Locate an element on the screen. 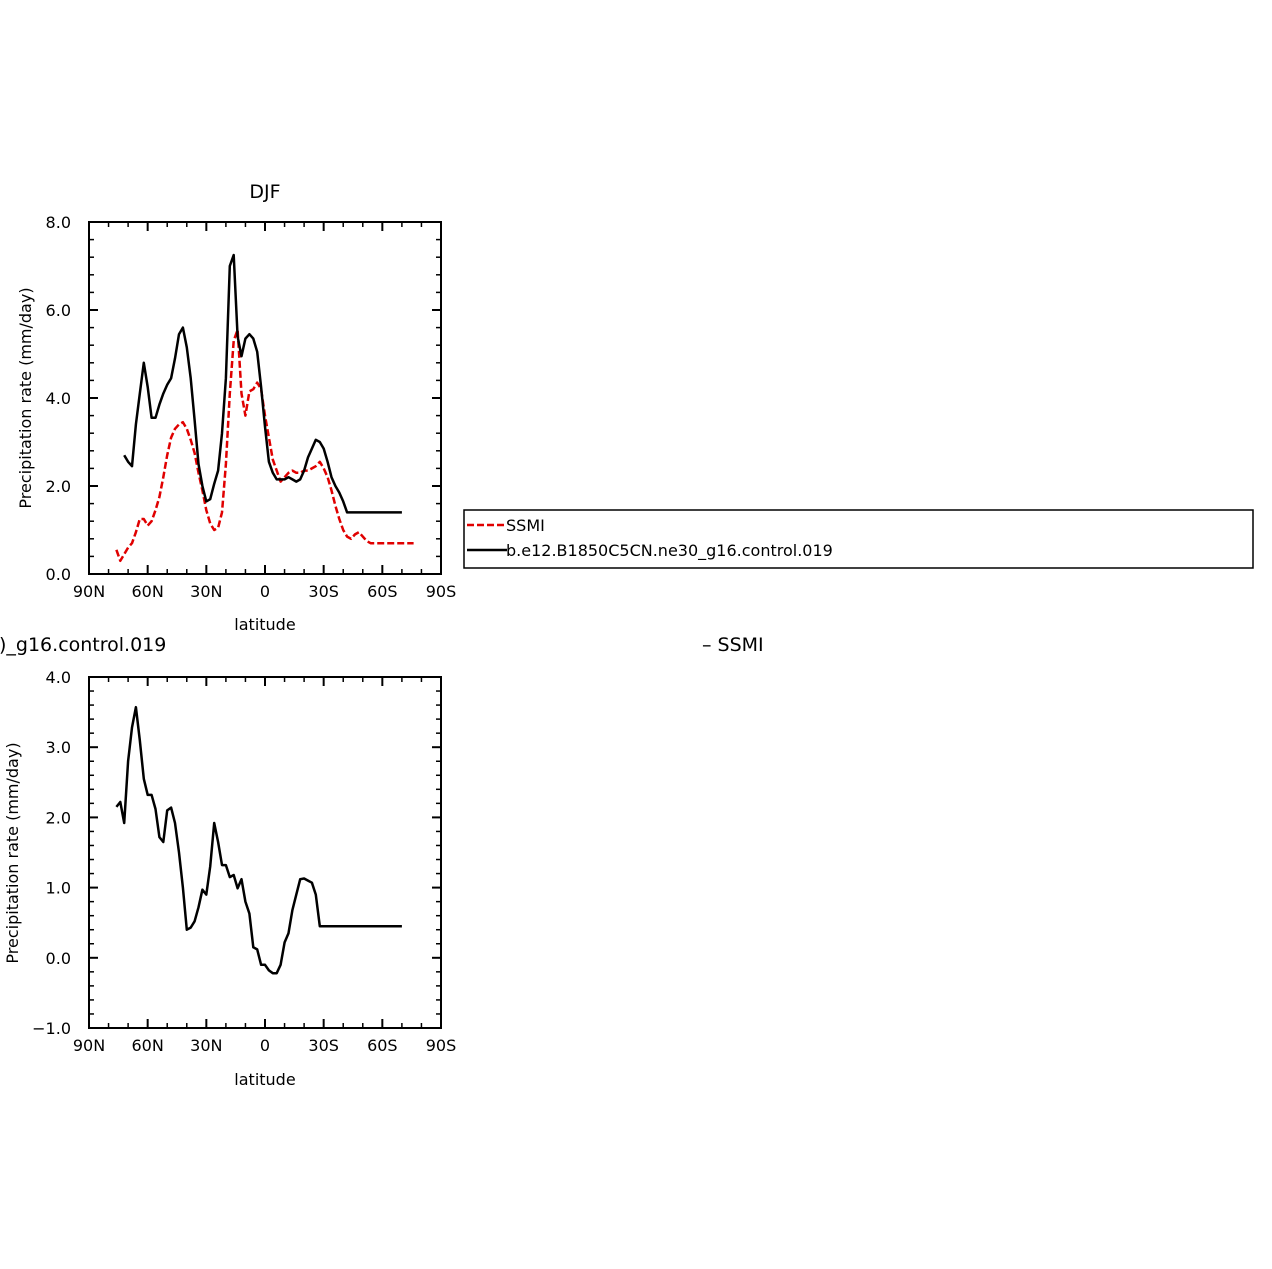 The height and width of the screenshot is (1269, 1272). difference-x-tick-label: 60S is located at coordinates (382, 1045).